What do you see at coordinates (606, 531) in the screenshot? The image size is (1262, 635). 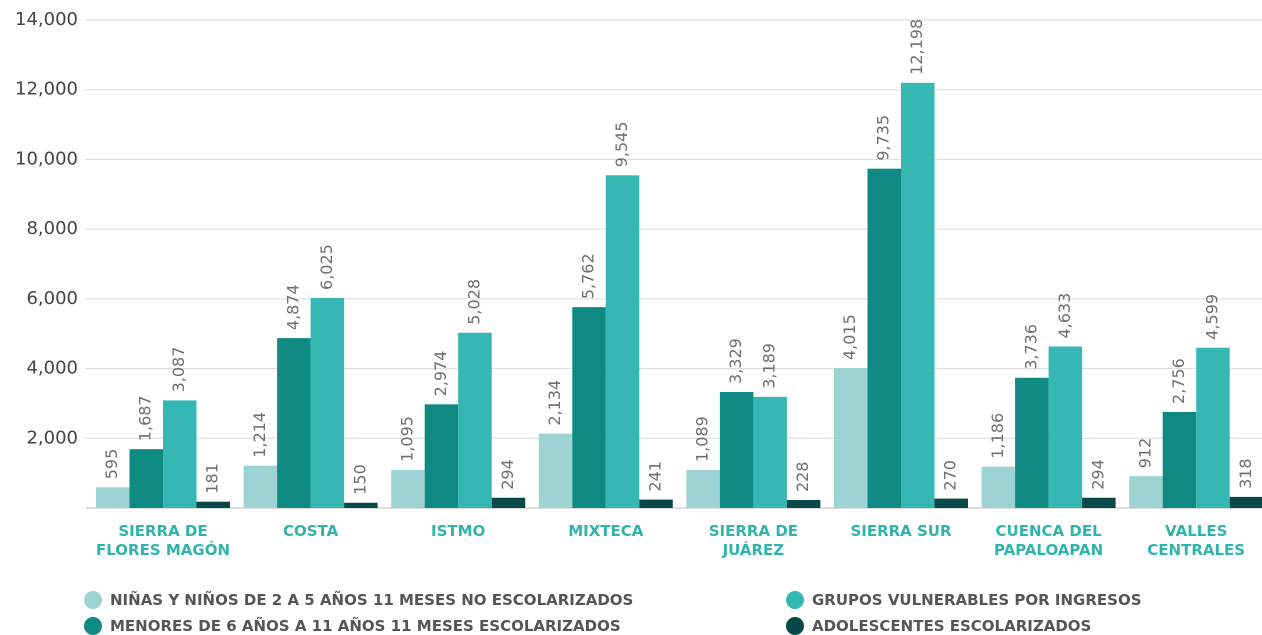 I see `x-tick-label: MIXTECA` at bounding box center [606, 531].